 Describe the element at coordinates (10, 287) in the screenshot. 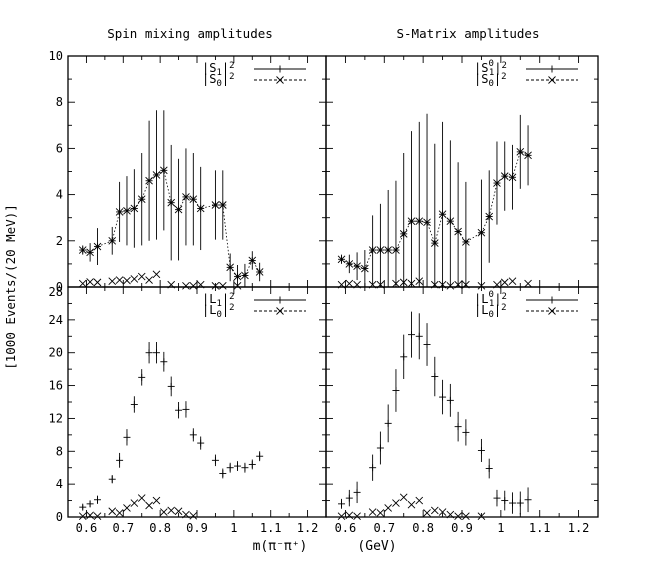

I see `y-axis-label: [1000 Events/(20 MeV)]` at that location.